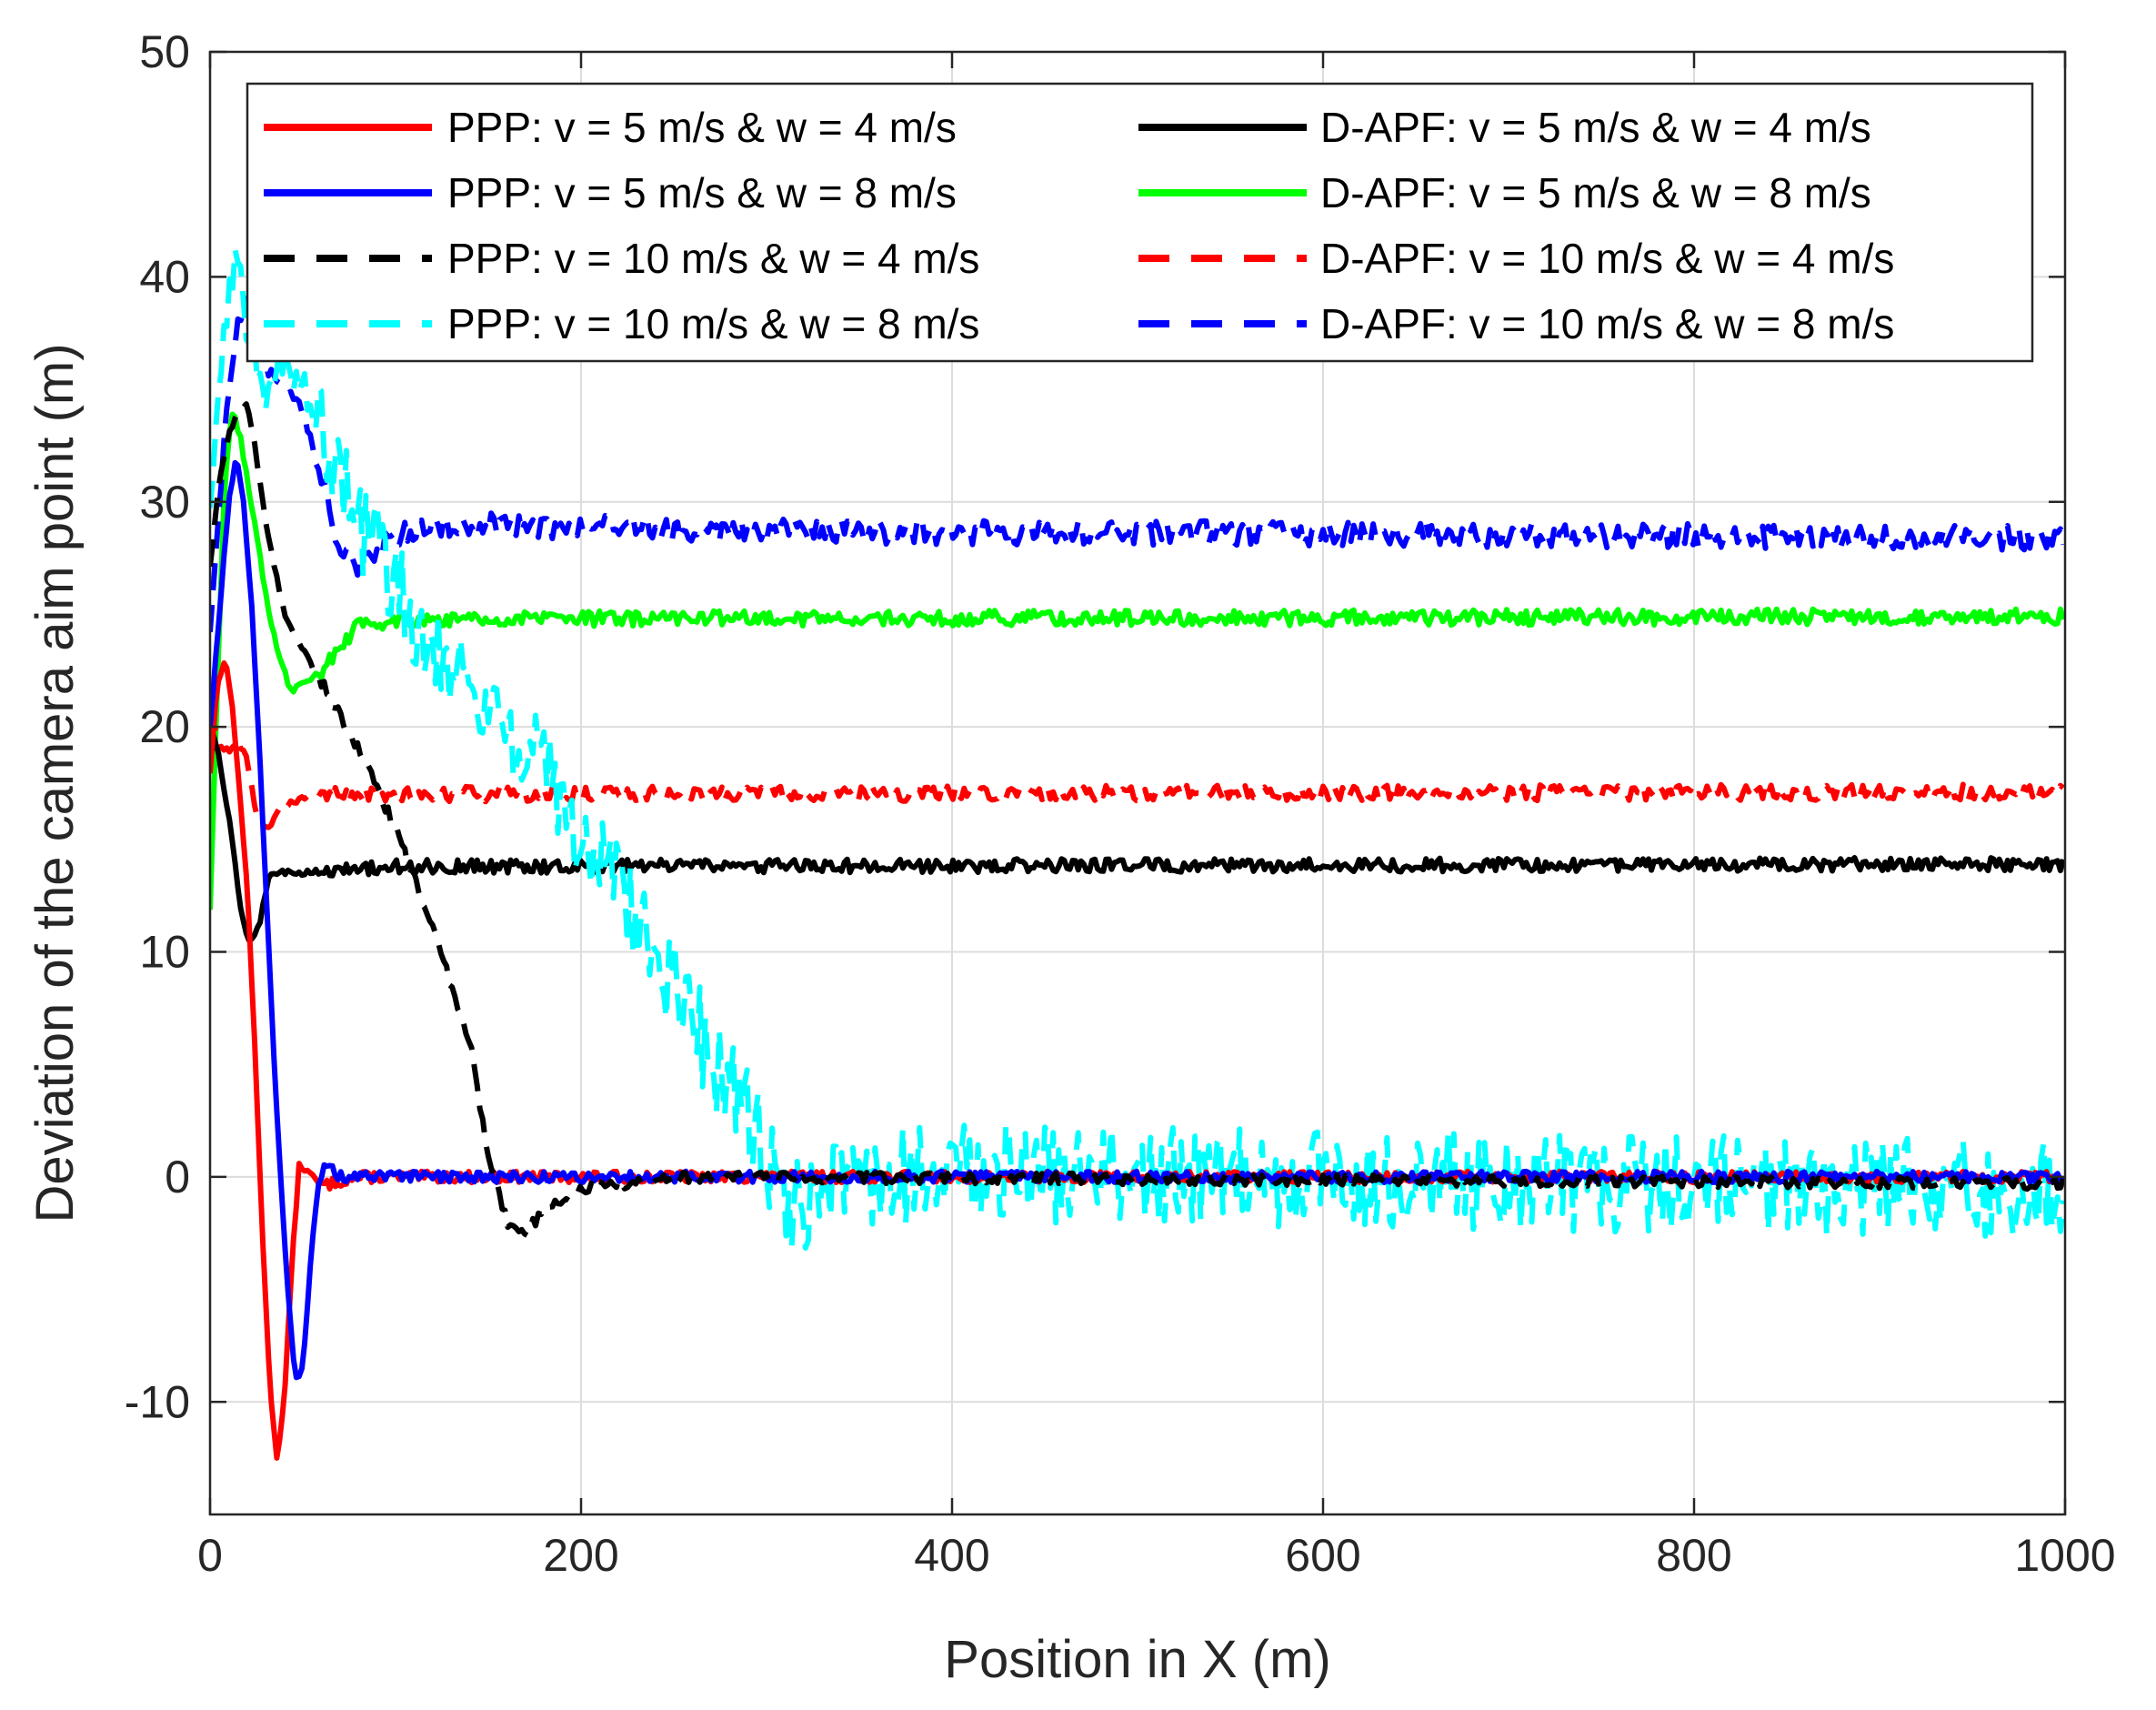 The width and height of the screenshot is (2156, 1710). What do you see at coordinates (164, 952) in the screenshot?
I see `y-tick-label: 10` at bounding box center [164, 952].